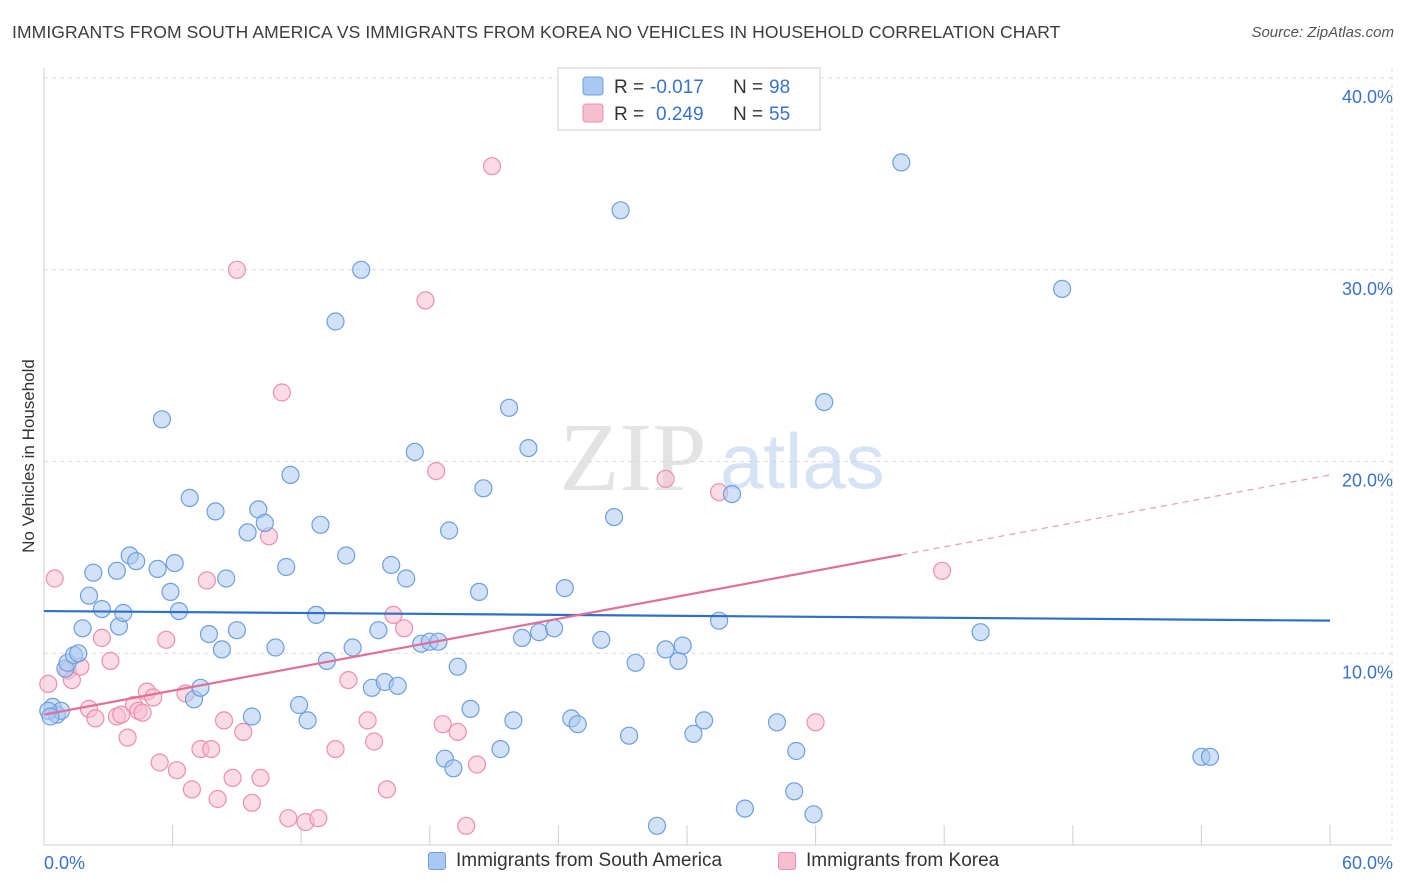 Image resolution: width=1406 pixels, height=892 pixels. I want to click on y-tick-label: 20.0%, so click(1367, 481).